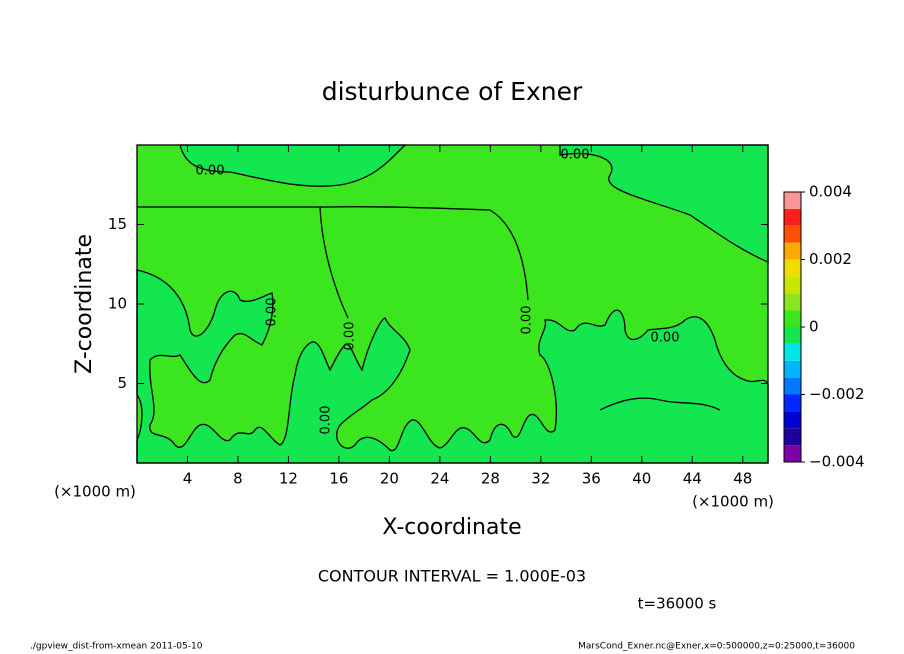 This screenshot has height=654, width=904. I want to click on y-tick-label: 5, so click(122, 383).